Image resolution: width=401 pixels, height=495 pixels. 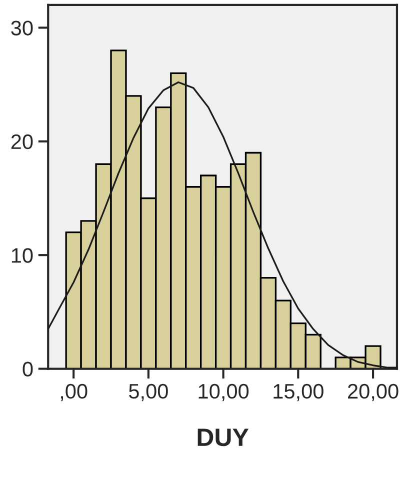 What do you see at coordinates (27, 369) in the screenshot?
I see `y-tick-label: 0` at bounding box center [27, 369].